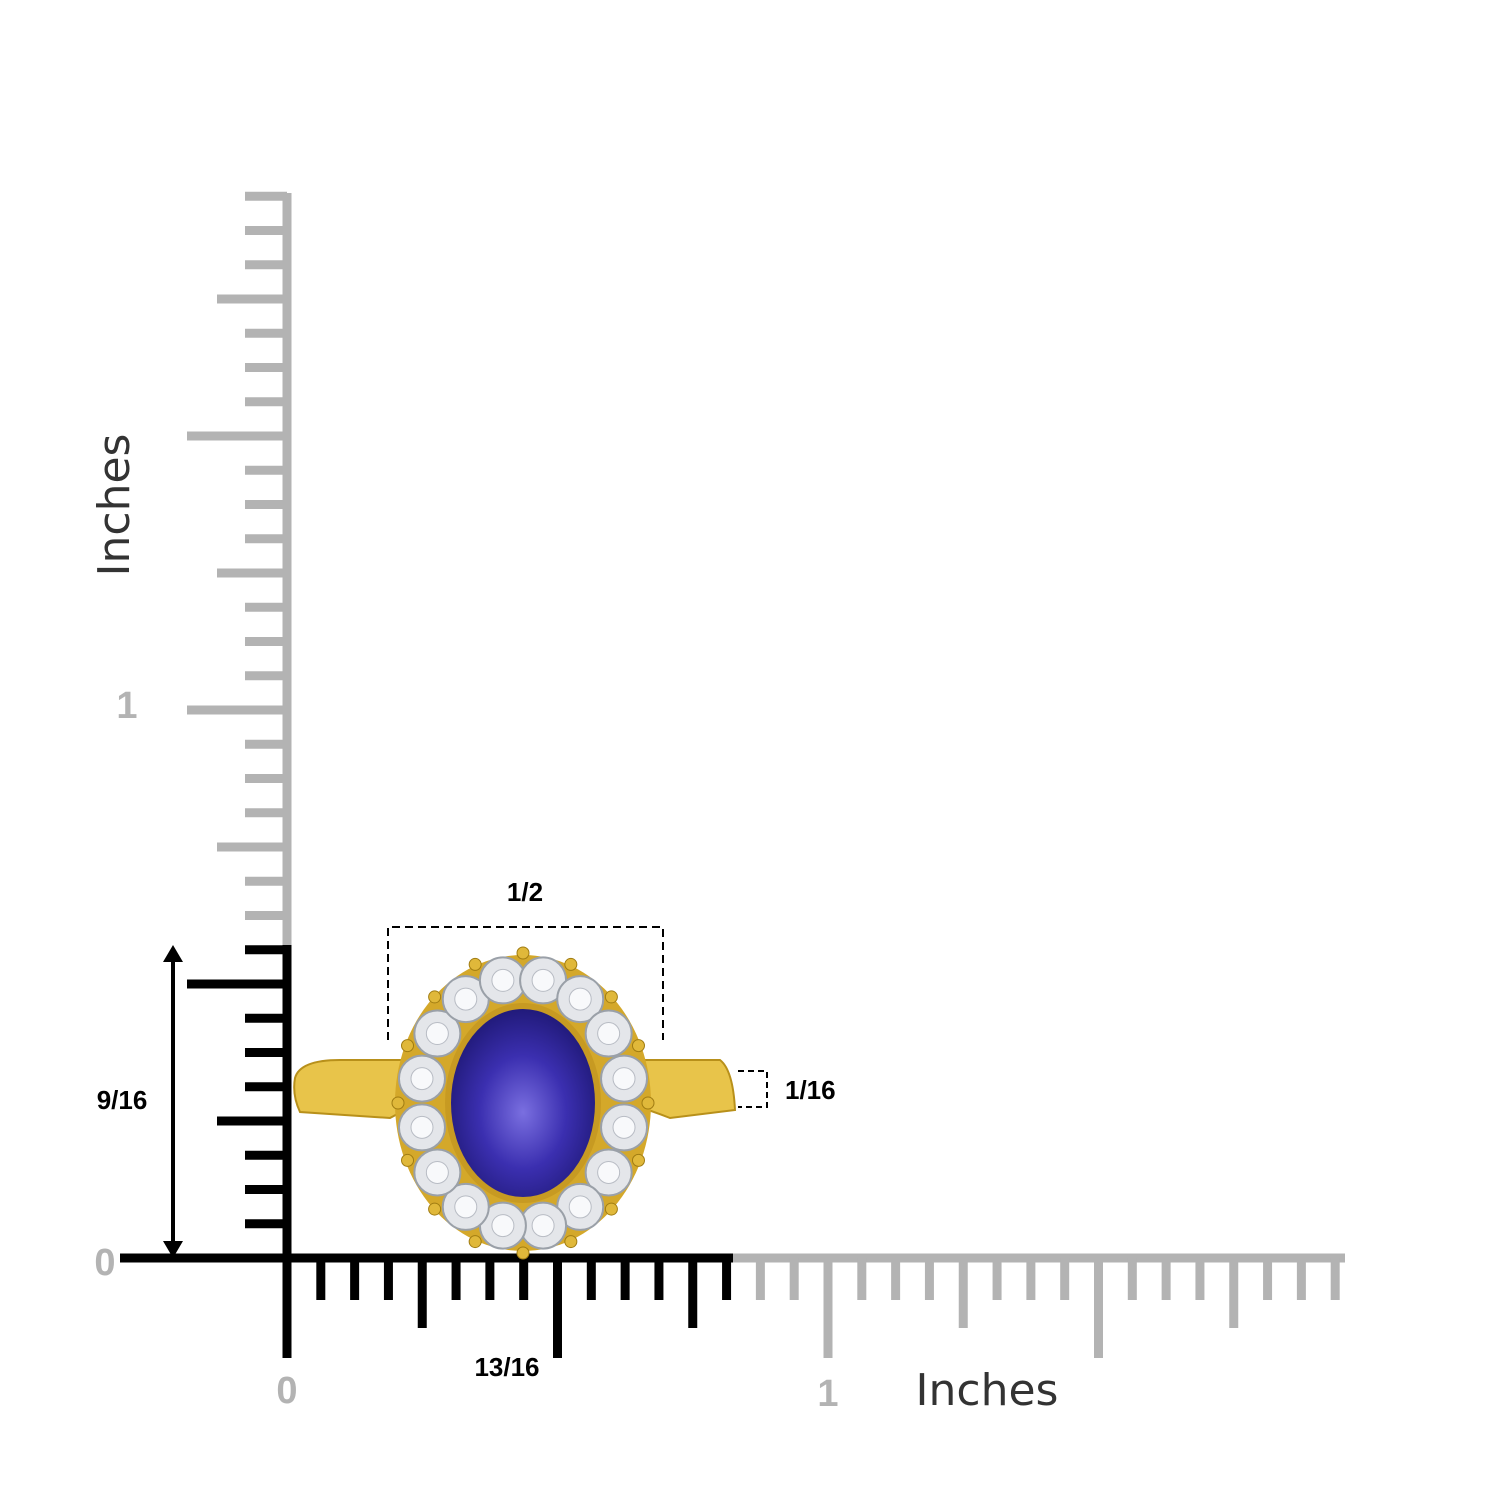 The height and width of the screenshot is (1500, 1500). What do you see at coordinates (506, 1367) in the screenshot?
I see `length-label: 13/16` at bounding box center [506, 1367].